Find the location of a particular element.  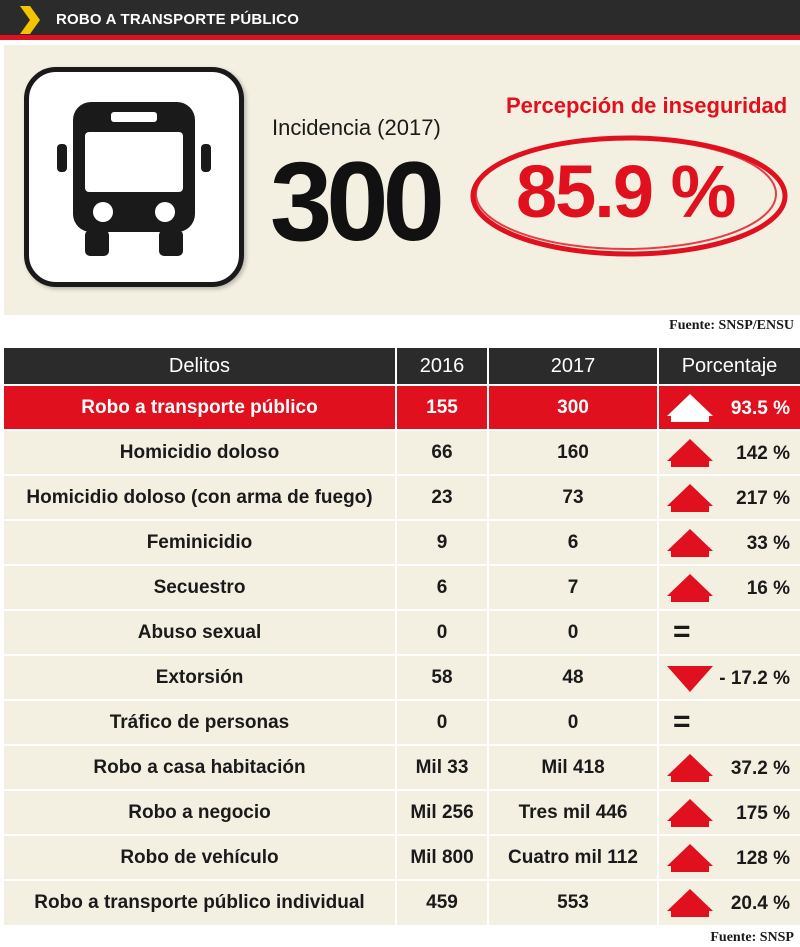

bus-icon-tile is located at coordinates (134, 177).